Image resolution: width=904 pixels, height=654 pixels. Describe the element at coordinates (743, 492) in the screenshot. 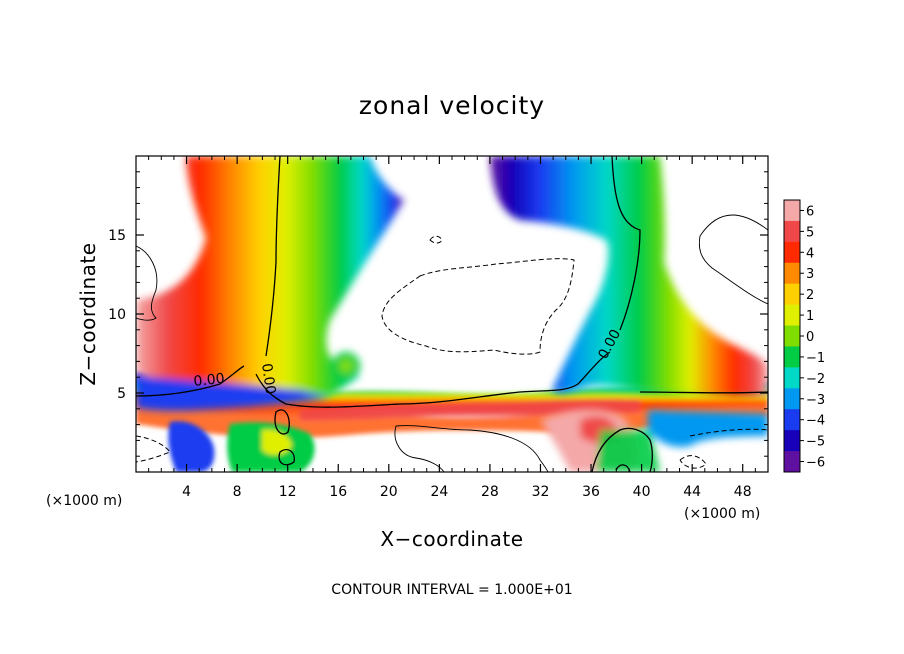

I see `x-tick-label: 48` at that location.